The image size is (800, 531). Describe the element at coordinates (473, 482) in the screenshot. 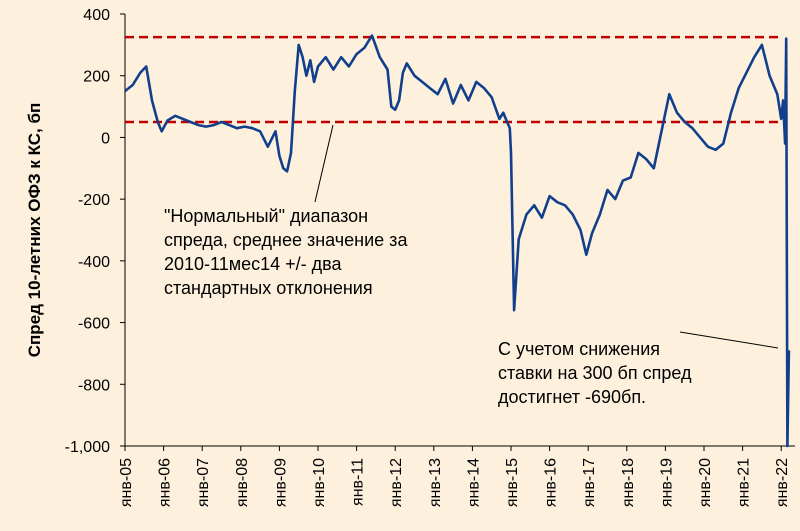

I see `x-tick-label: янв-14` at that location.